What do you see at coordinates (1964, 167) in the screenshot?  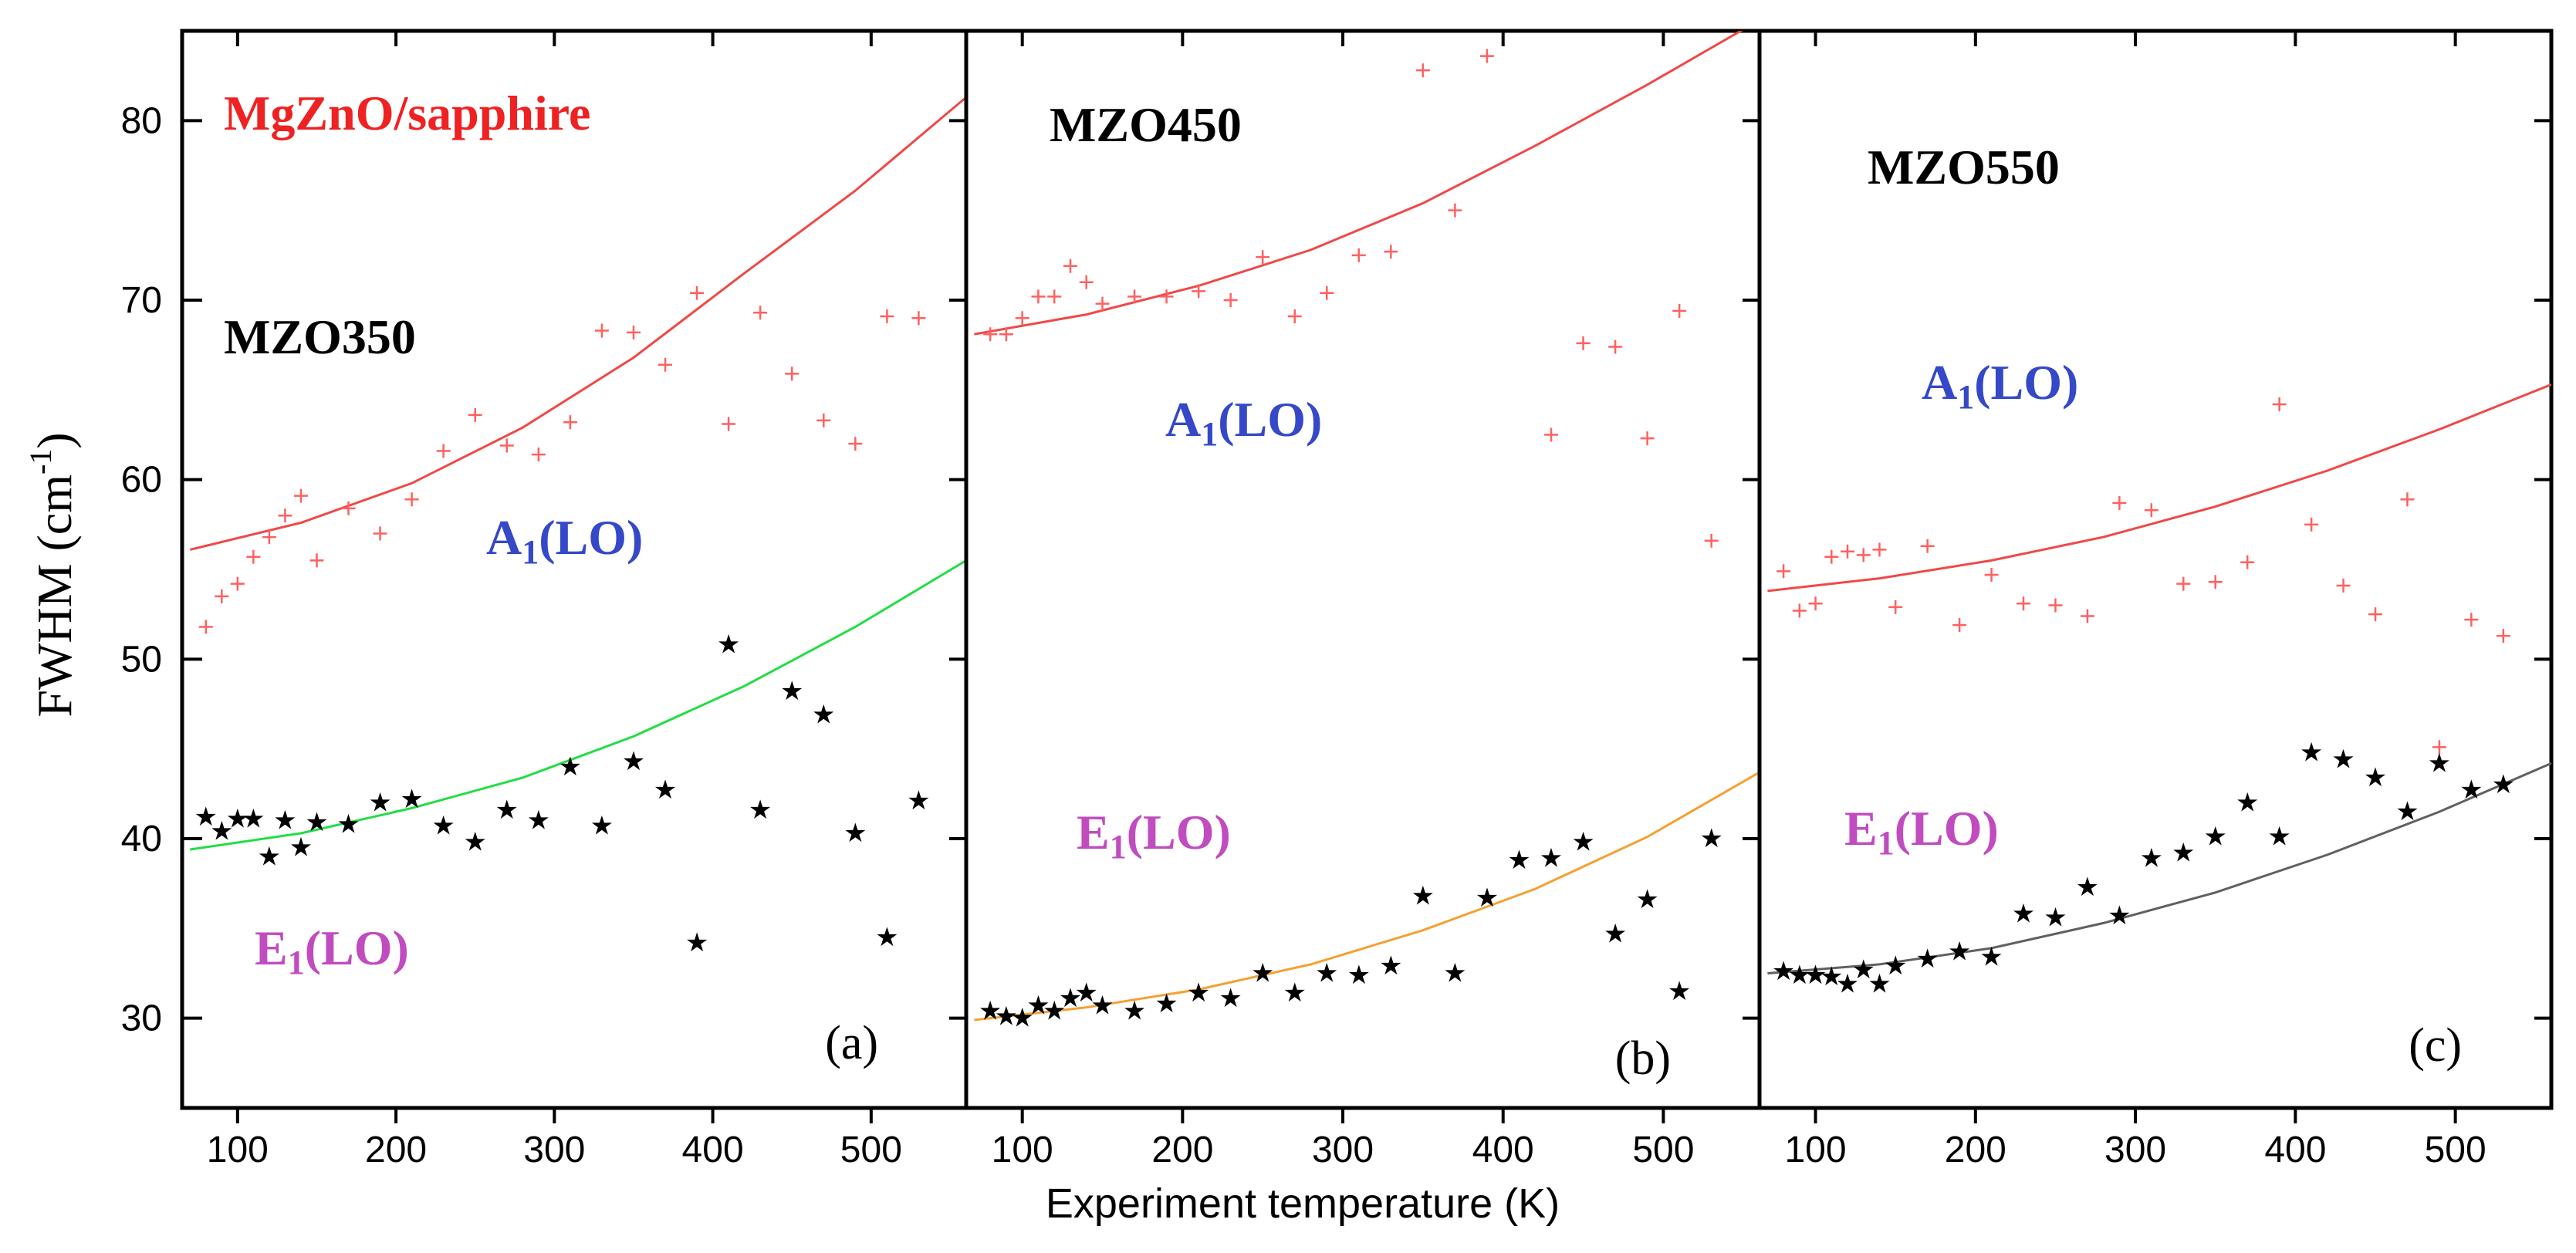 I see `sample-label: MZO550` at bounding box center [1964, 167].